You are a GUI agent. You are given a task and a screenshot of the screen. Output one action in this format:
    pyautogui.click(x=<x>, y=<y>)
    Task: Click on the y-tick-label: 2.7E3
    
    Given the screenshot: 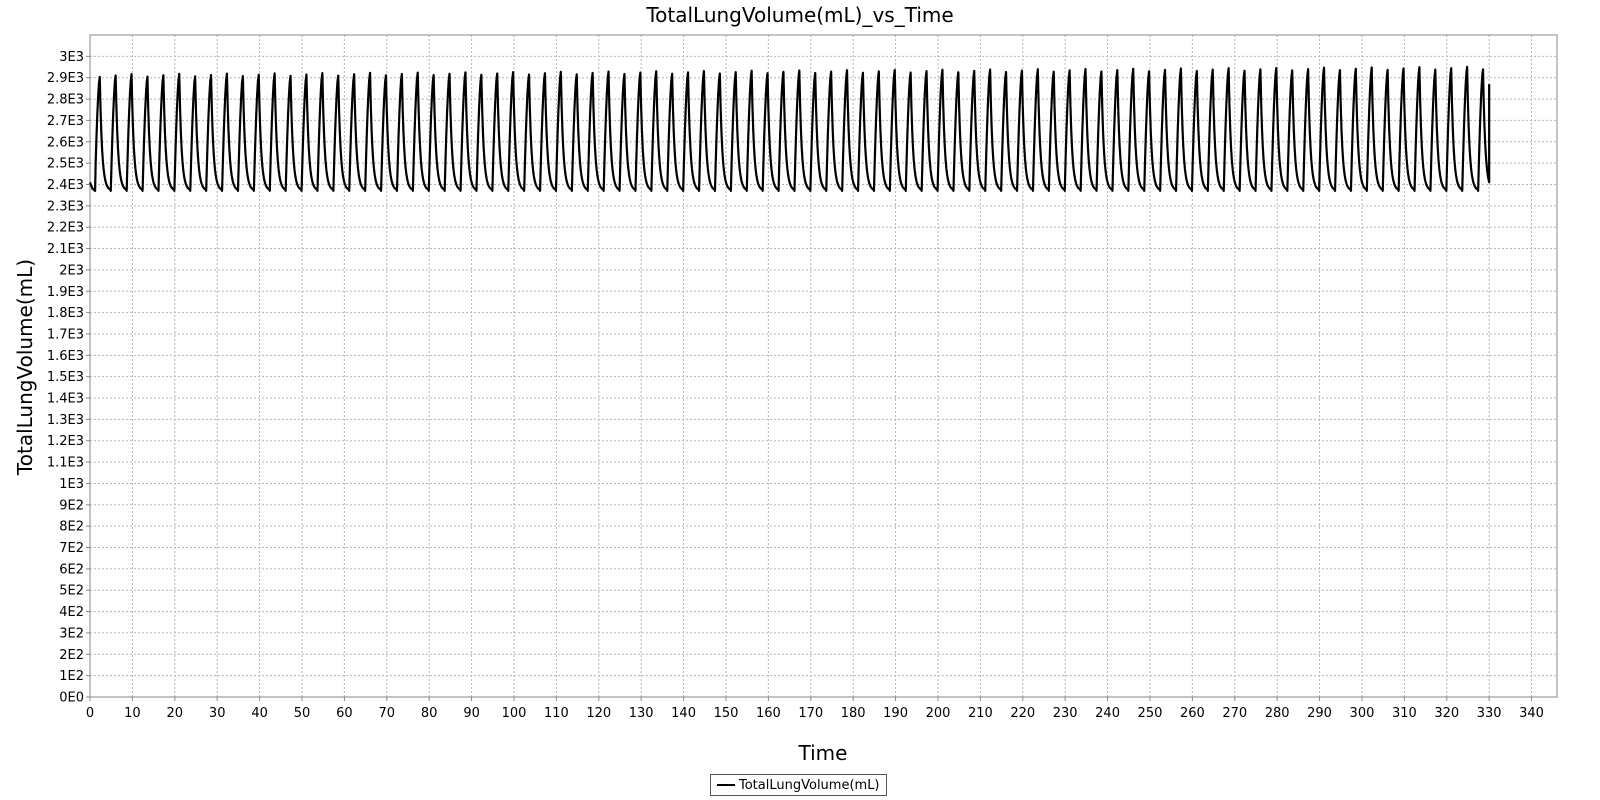 What is the action you would take?
    pyautogui.click(x=65, y=121)
    